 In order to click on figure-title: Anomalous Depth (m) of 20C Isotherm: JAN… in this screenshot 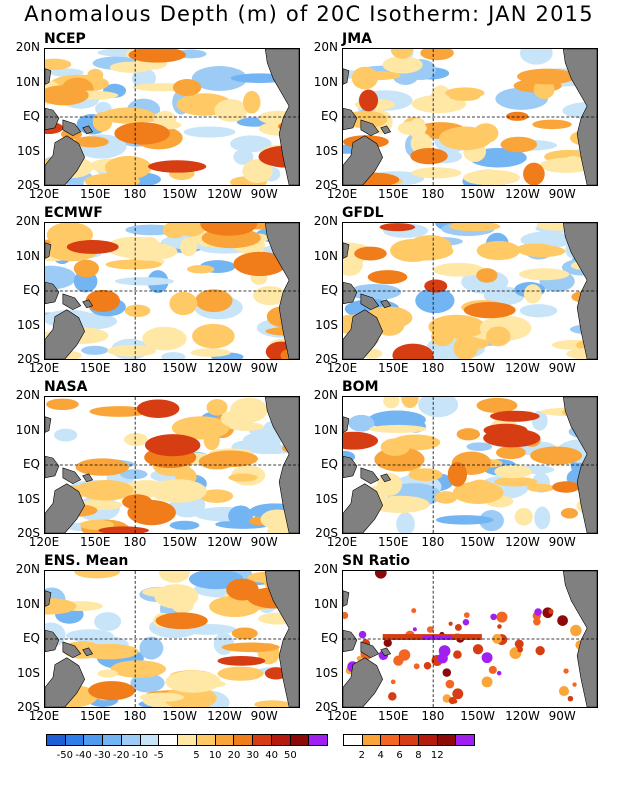, I will do `click(309, 14)`.